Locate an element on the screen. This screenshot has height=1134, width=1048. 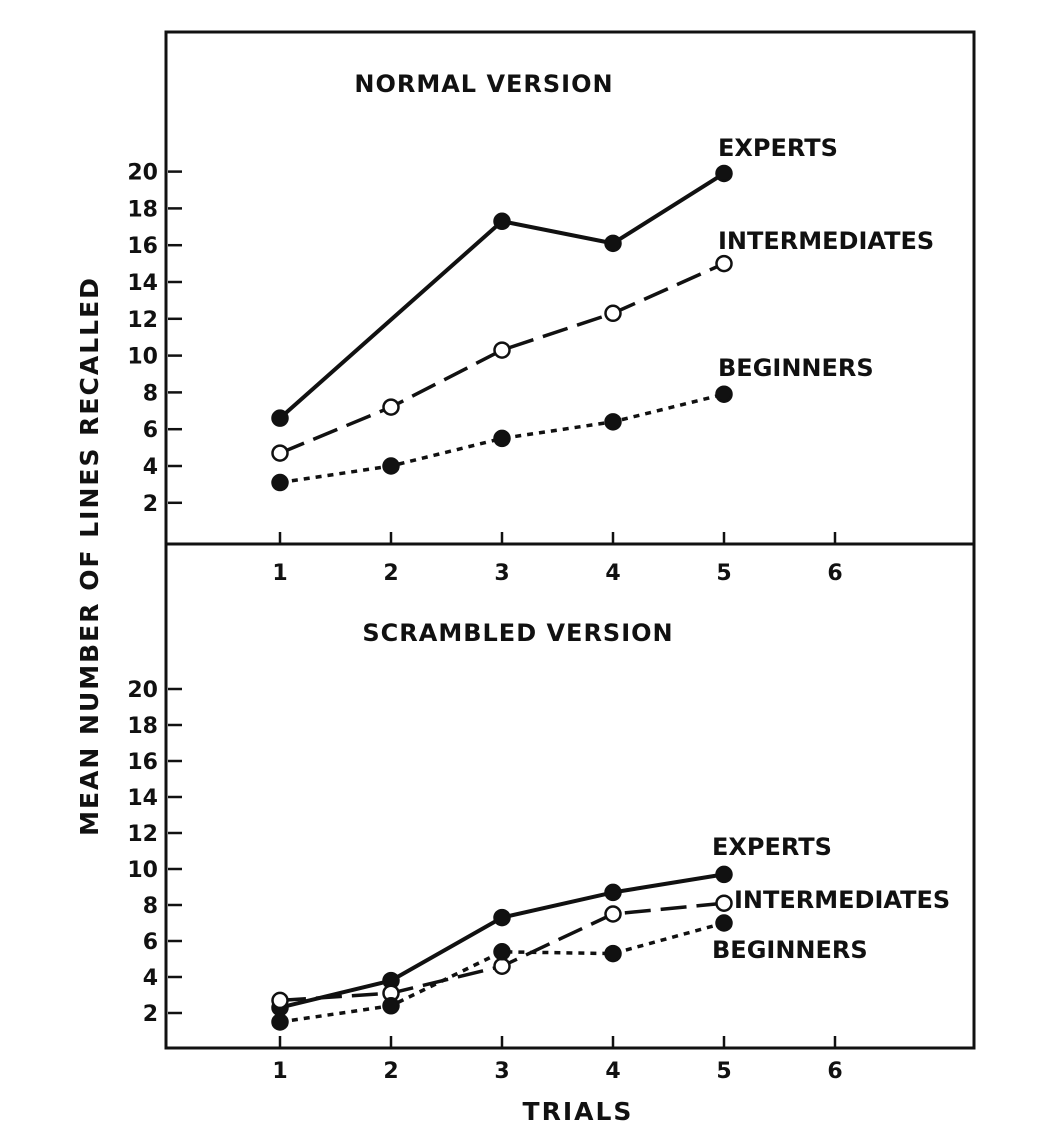
x-axis-label: TRIALS is located at coordinates (578, 1111).